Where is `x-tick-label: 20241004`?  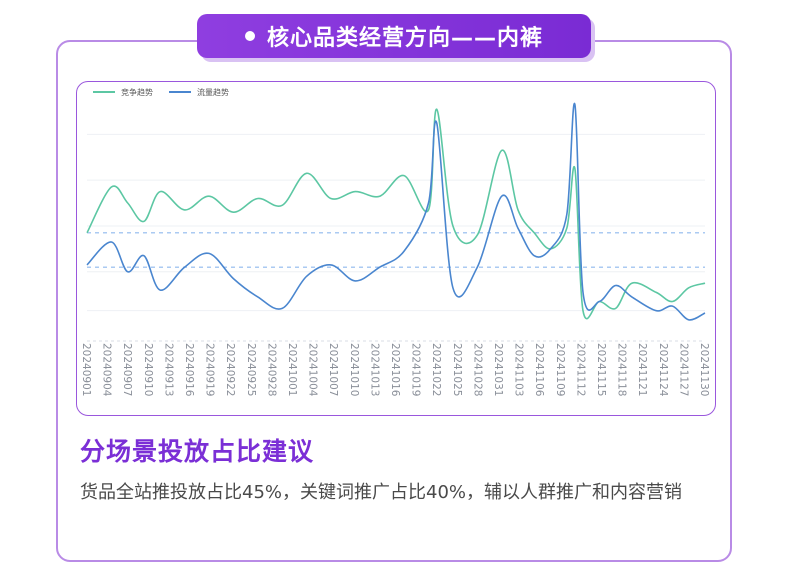 x-tick-label: 20241004 is located at coordinates (313, 370).